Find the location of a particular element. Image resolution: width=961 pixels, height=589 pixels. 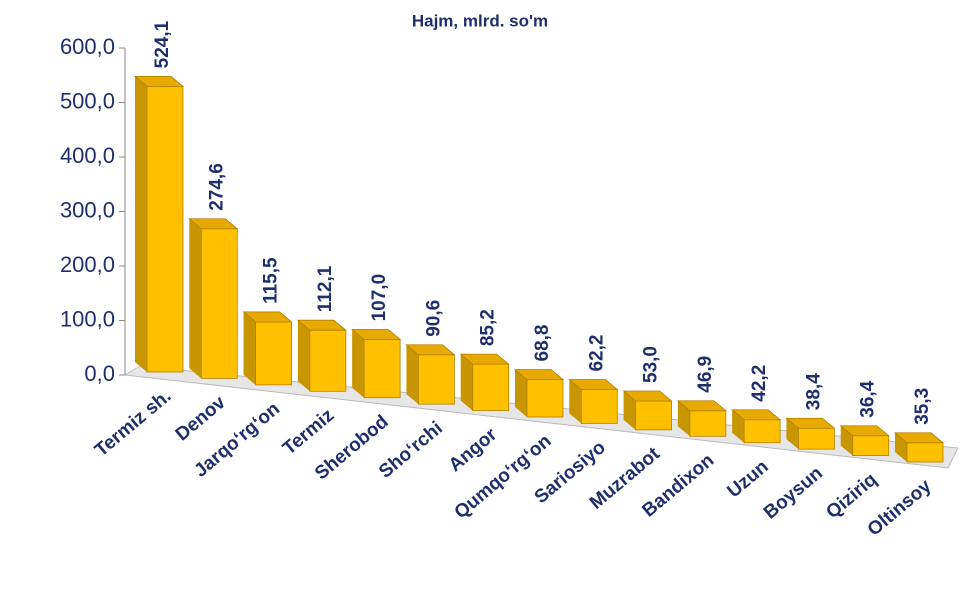

x-tick-label: Termiz sh. is located at coordinates (133, 424).